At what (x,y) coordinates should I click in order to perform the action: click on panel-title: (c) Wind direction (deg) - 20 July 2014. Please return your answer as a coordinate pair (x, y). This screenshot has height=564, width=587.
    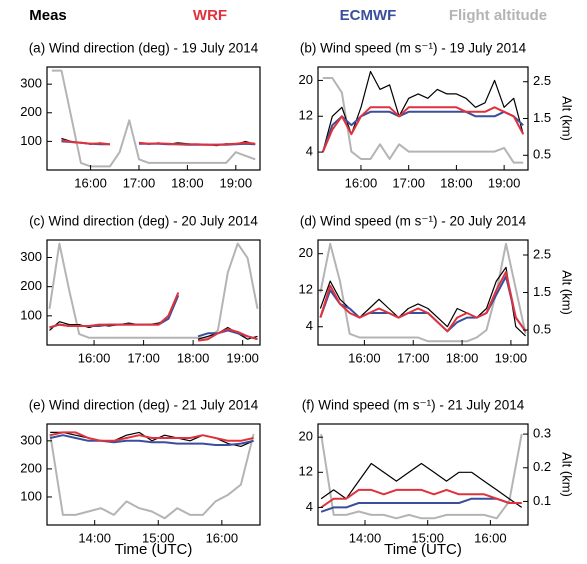
    Looking at the image, I should click on (143, 221).